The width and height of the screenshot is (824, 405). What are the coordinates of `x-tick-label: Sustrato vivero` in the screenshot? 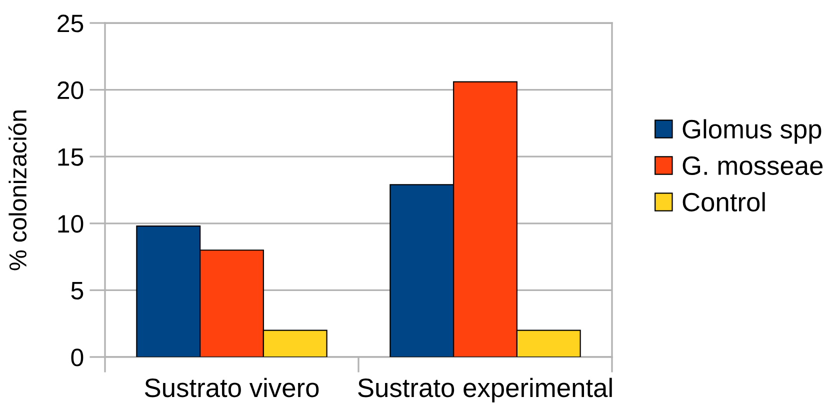 It's located at (231, 388).